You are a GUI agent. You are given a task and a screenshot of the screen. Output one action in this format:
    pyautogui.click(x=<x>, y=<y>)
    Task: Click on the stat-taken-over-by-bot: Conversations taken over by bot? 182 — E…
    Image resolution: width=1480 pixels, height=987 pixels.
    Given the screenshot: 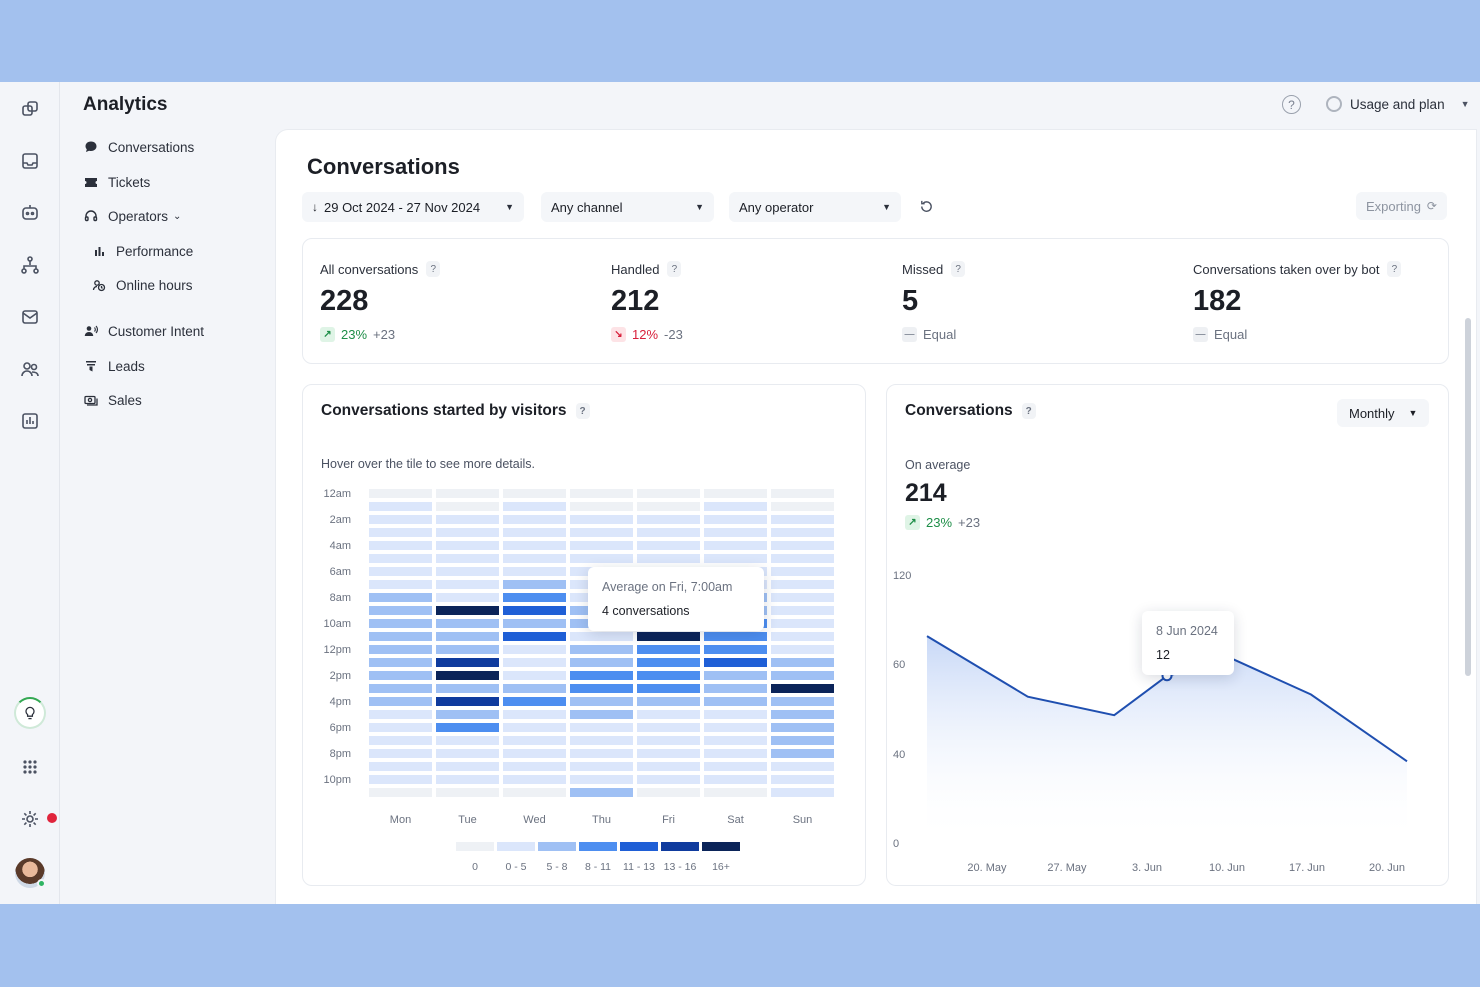 What is the action you would take?
    pyautogui.click(x=1316, y=302)
    